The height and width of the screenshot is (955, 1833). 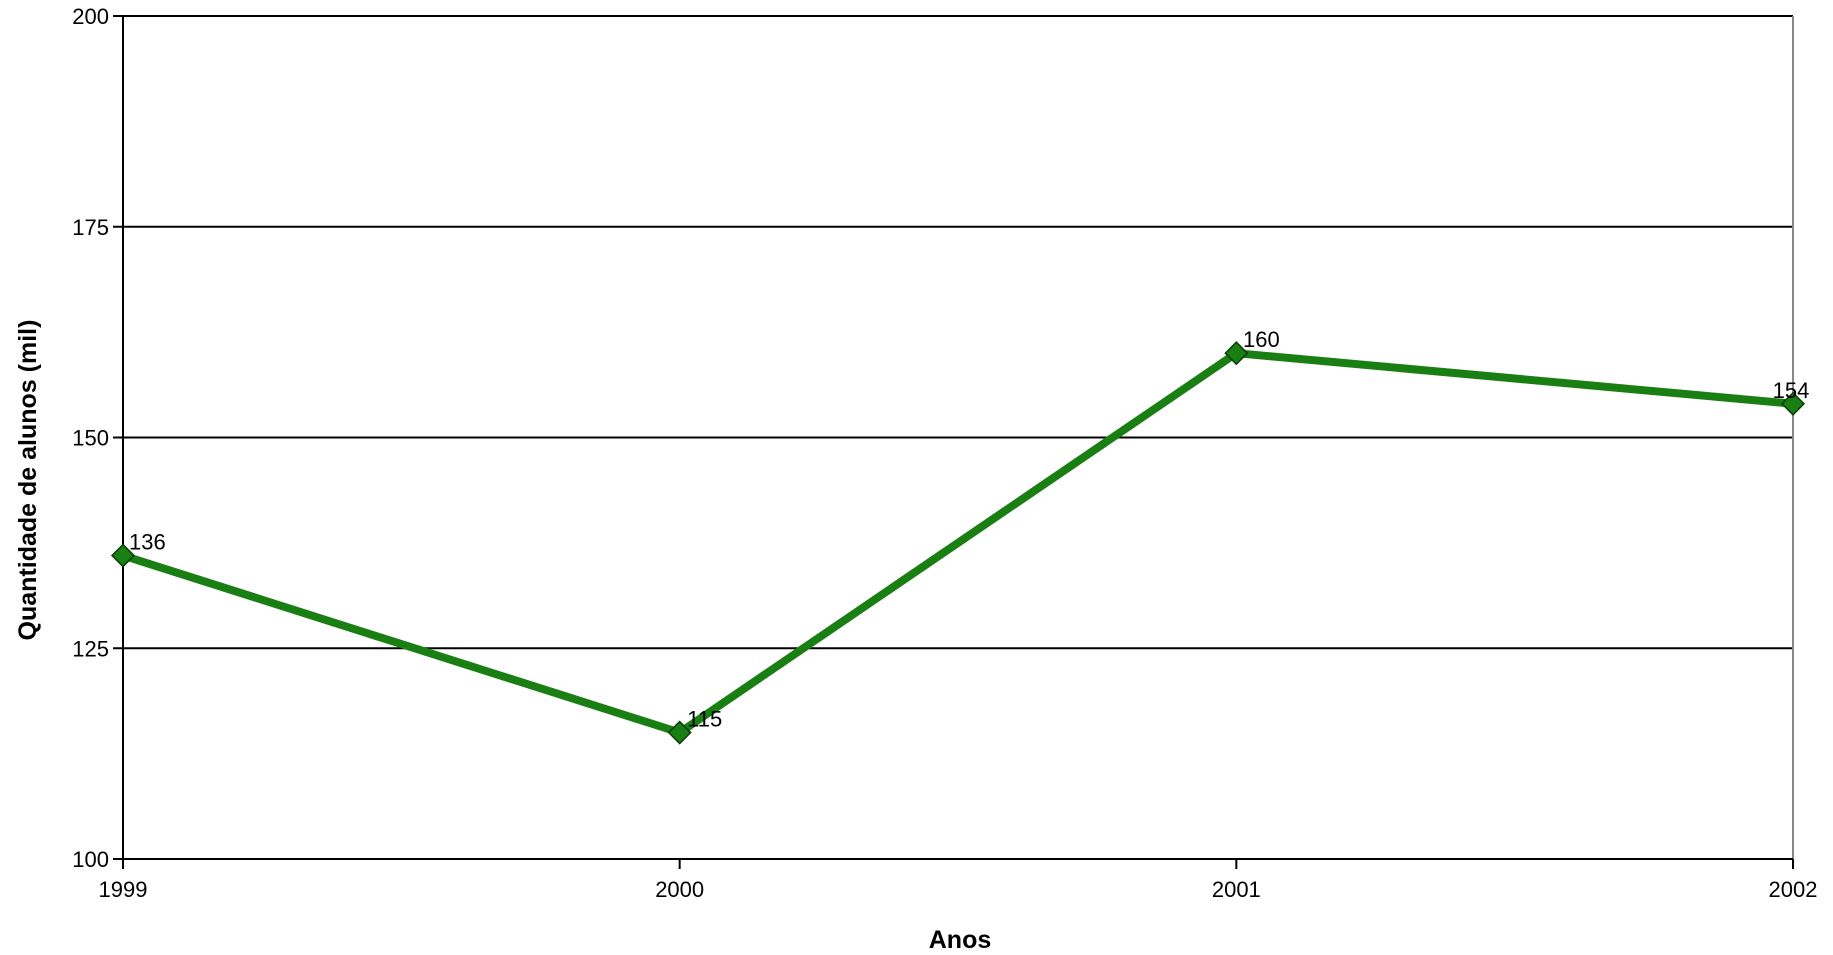 What do you see at coordinates (90, 859) in the screenshot?
I see `y-tick-label: 100` at bounding box center [90, 859].